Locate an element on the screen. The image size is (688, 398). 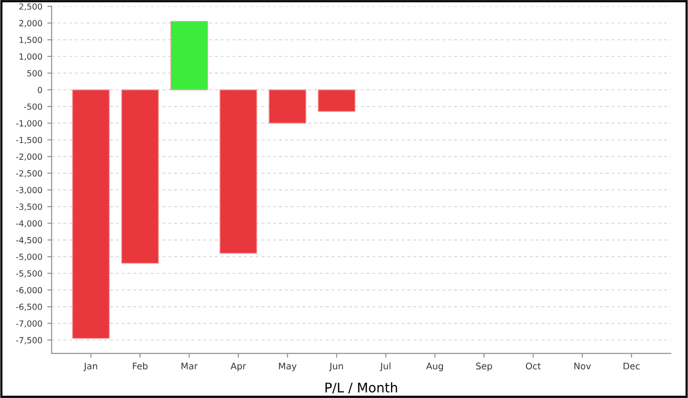
x-tick-label: Aug is located at coordinates (434, 367).